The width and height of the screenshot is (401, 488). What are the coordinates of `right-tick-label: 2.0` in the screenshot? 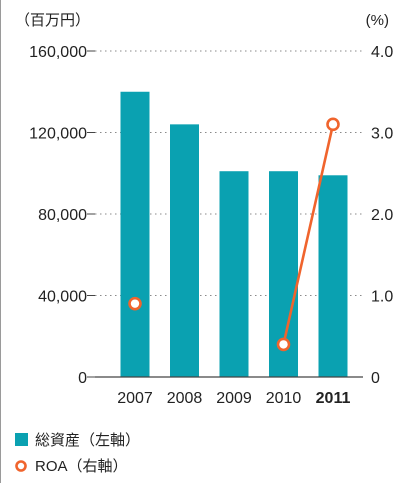 It's located at (382, 215).